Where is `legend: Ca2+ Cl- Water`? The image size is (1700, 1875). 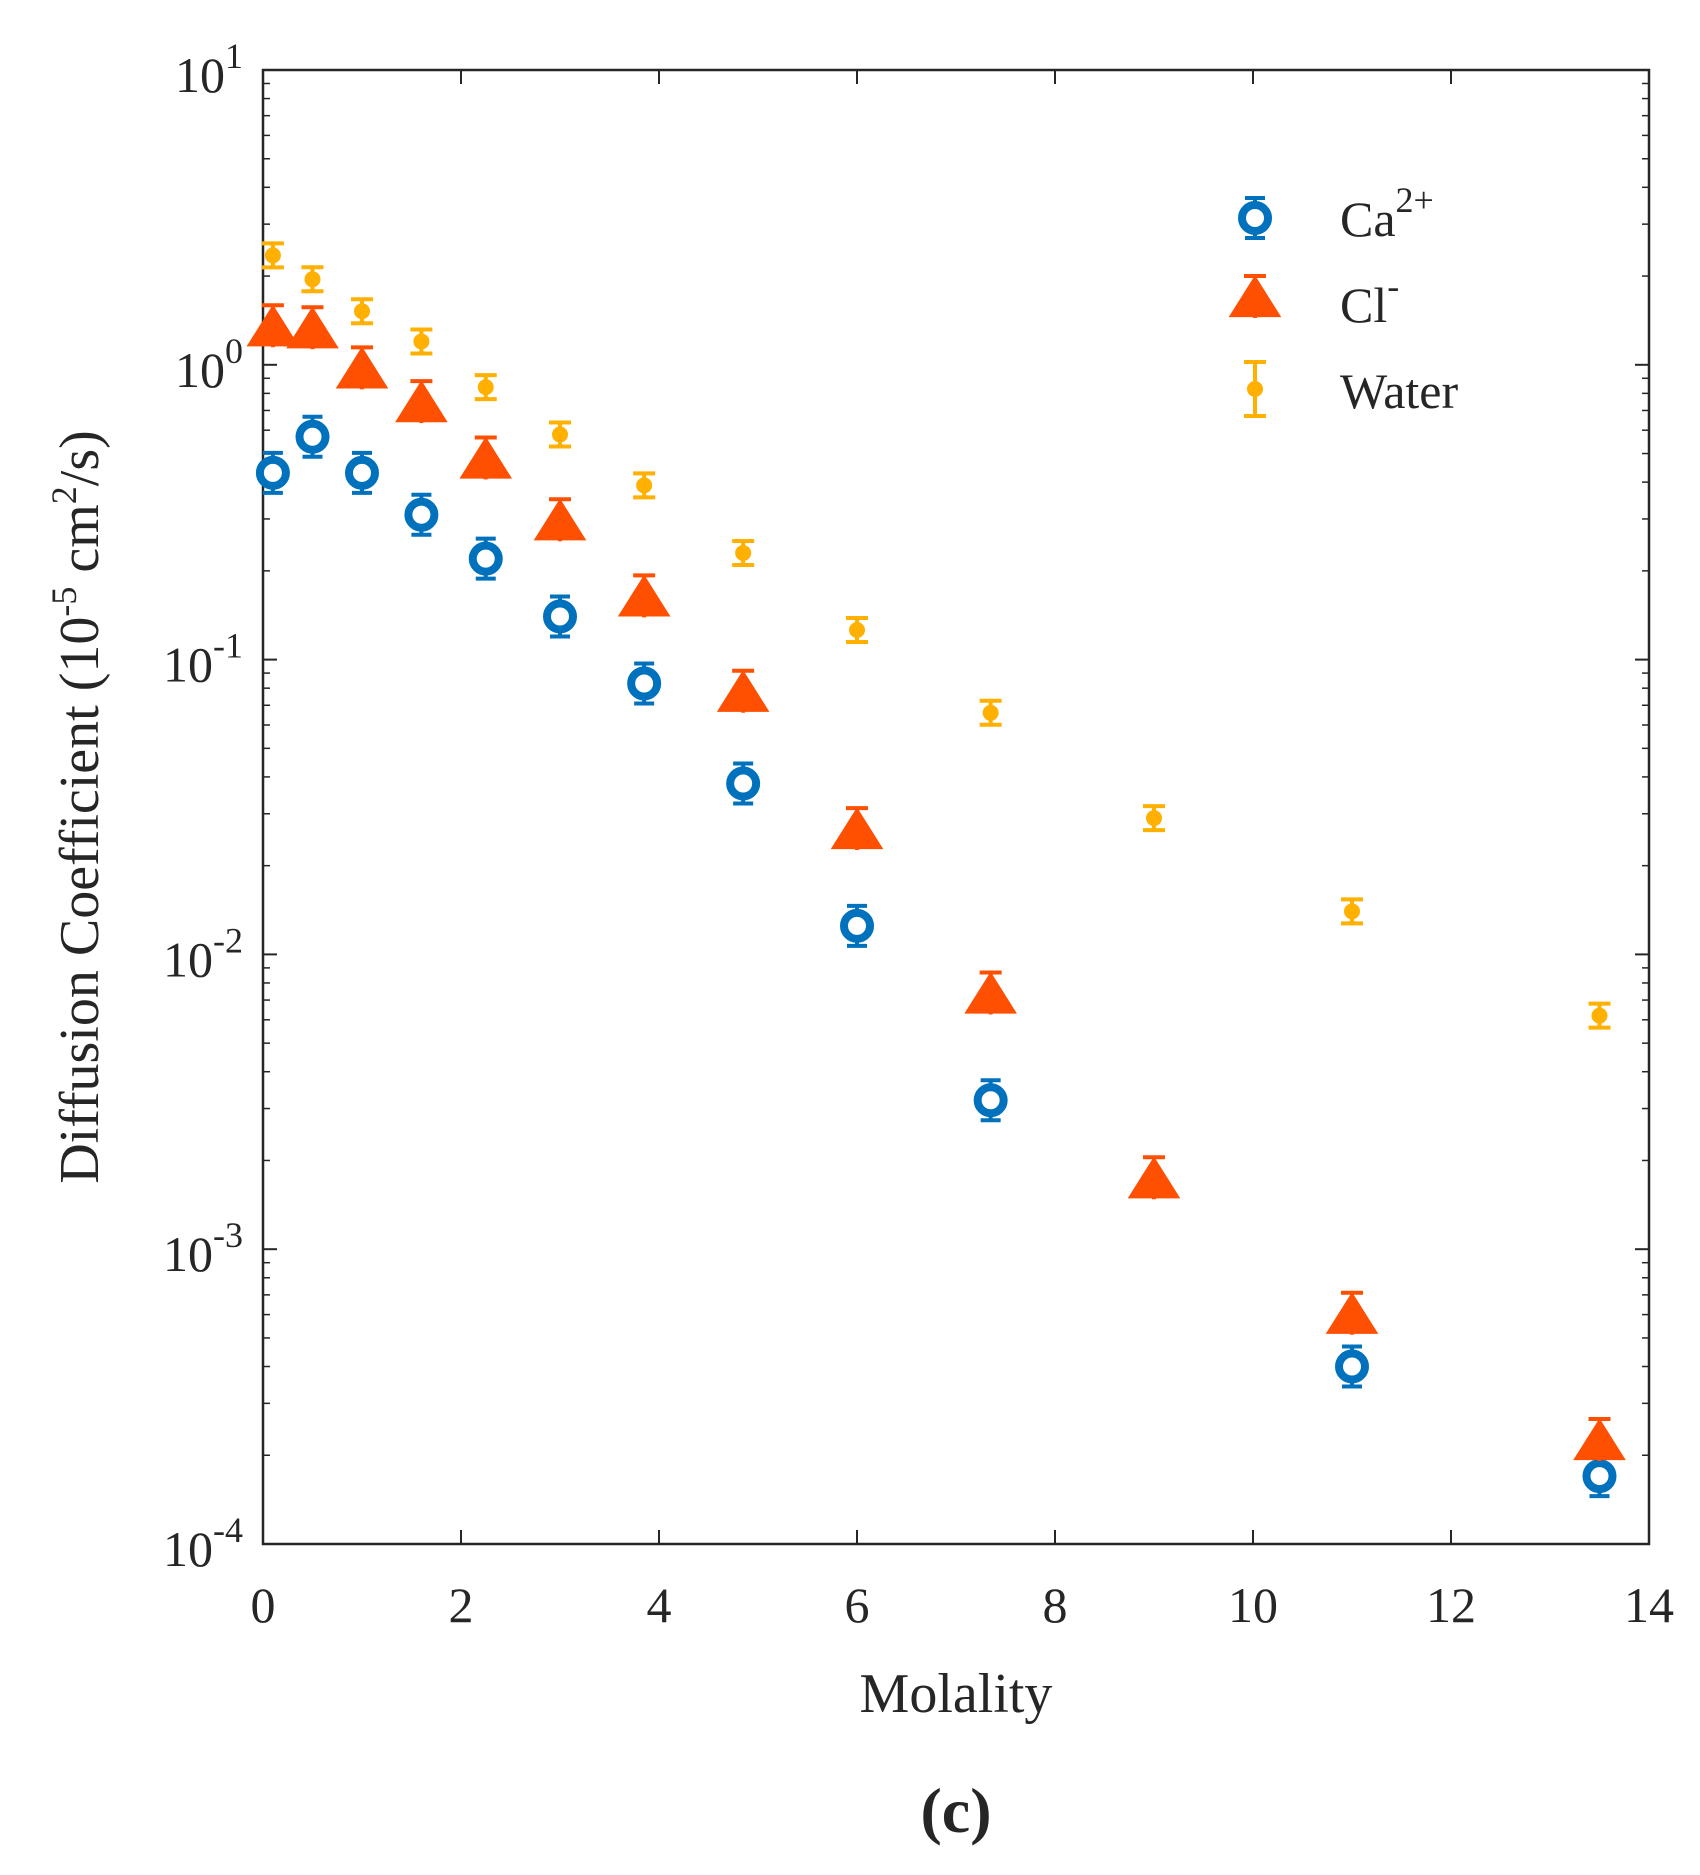
legend: Ca2+ Cl- Water is located at coordinates (1343, 299).